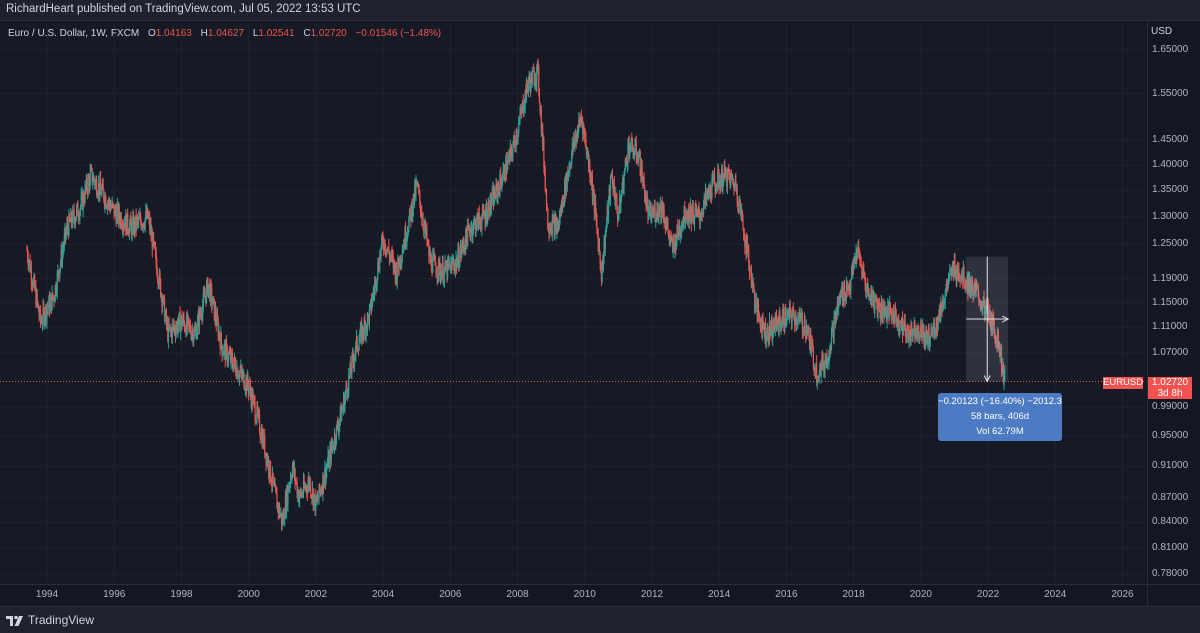  Describe the element at coordinates (47, 594) in the screenshot. I see `time-axis-label: 1994` at that location.